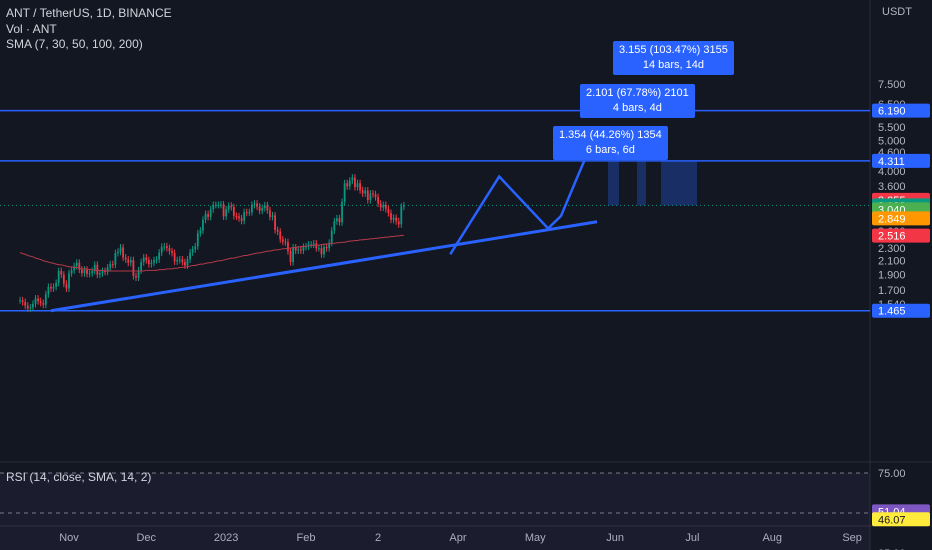  I want to click on rsi-legend: RSI (14, close, SMA, 14, 2), so click(79, 477).